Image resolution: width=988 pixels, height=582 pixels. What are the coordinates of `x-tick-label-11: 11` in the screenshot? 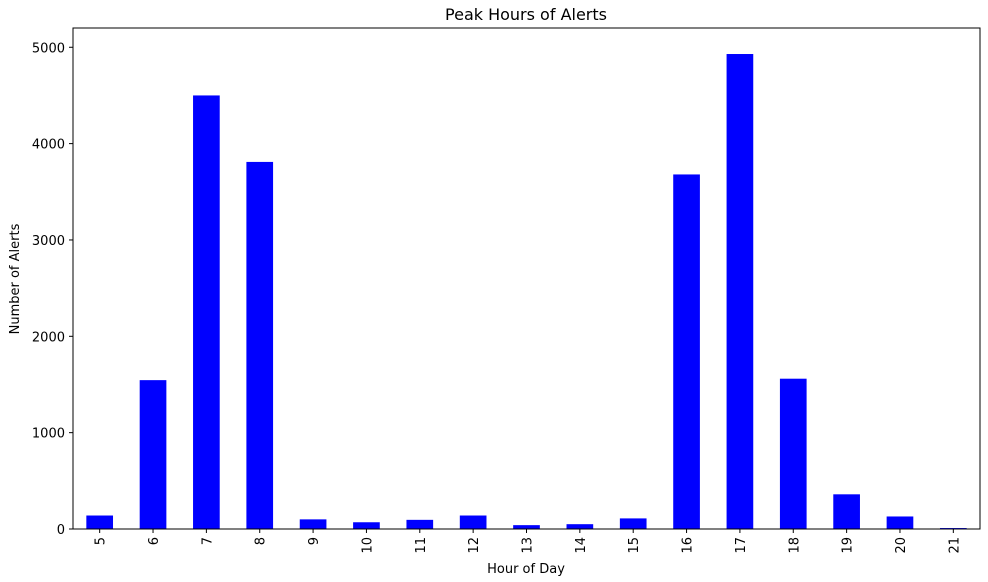 It's located at (421, 545).